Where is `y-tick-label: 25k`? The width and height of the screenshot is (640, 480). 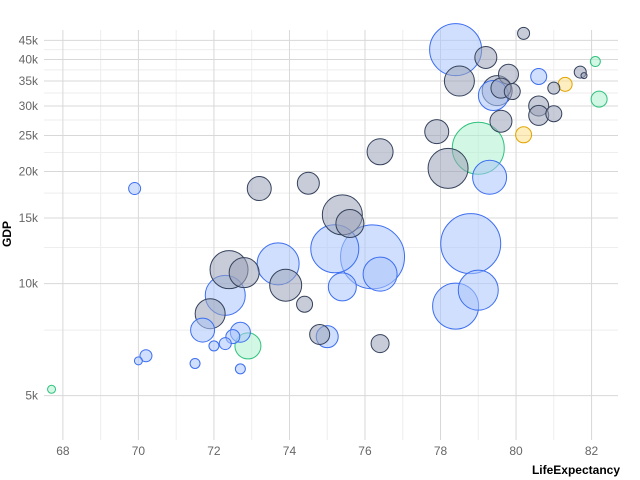
y-tick-label: 25k is located at coordinates (29, 135).